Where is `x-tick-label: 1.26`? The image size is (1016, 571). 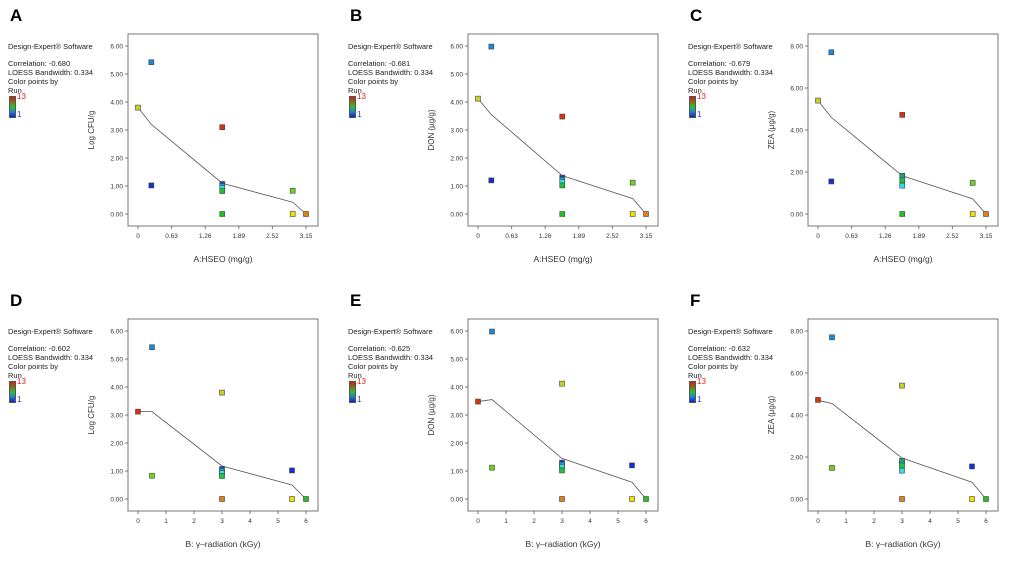
x-tick-label: 1.26 is located at coordinates (885, 236).